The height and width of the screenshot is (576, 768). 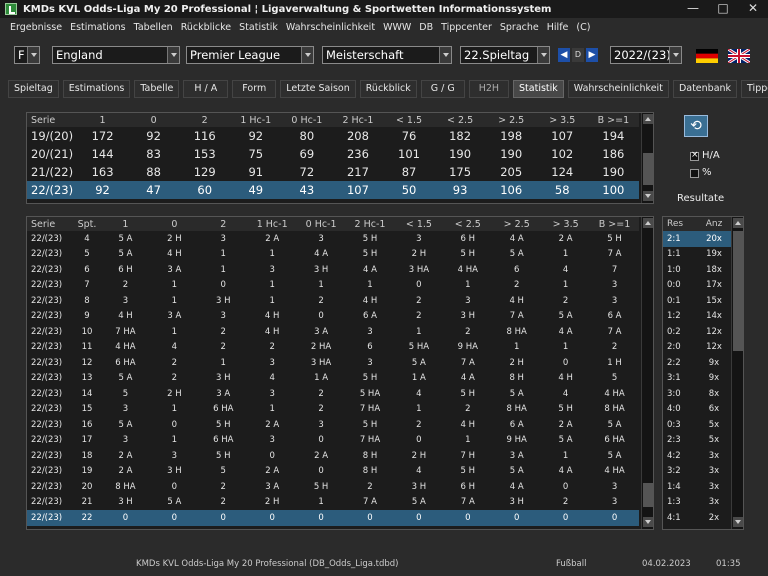 What do you see at coordinates (697, 332) in the screenshot?
I see `result-row: 0:2 12x` at bounding box center [697, 332].